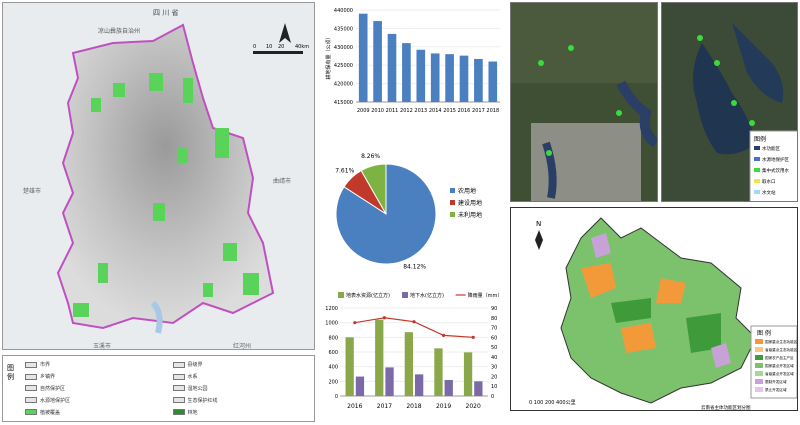 The height and width of the screenshot is (425, 800). I want to click on y-tick-label-right: 90, so click(494, 309).